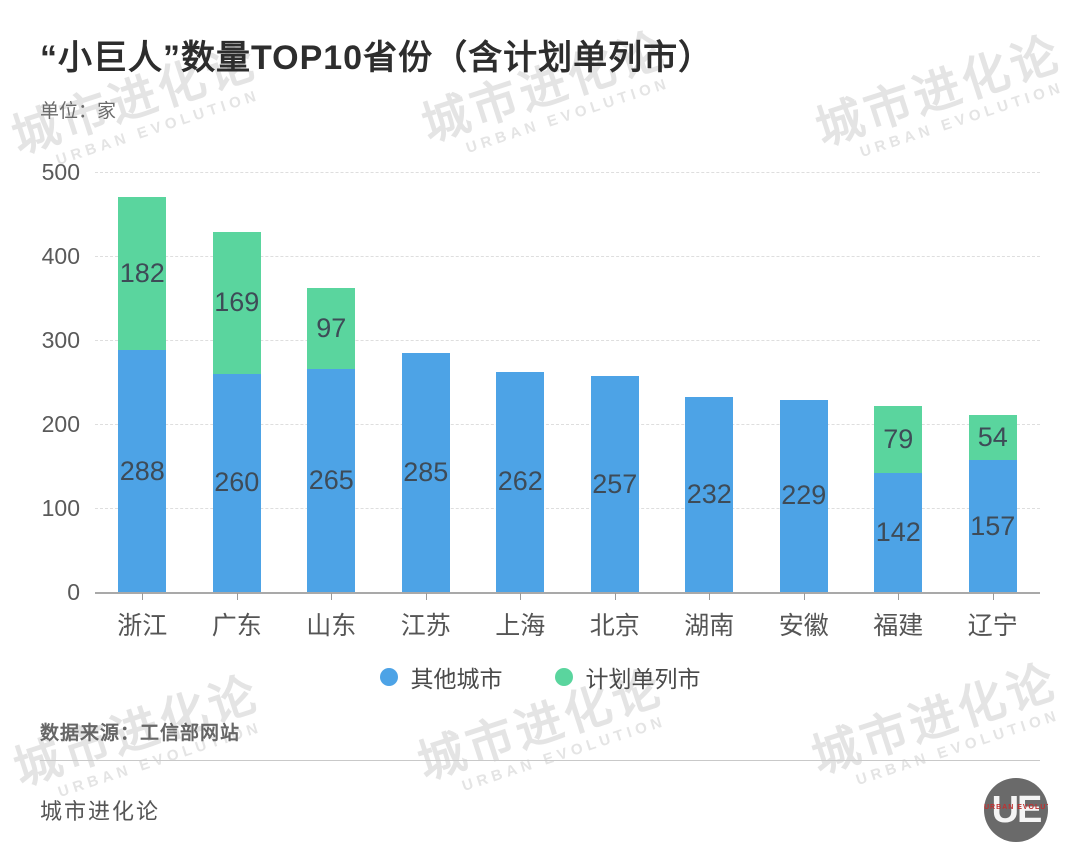 The image size is (1080, 864). I want to click on bar-value-label: 285, so click(426, 471).